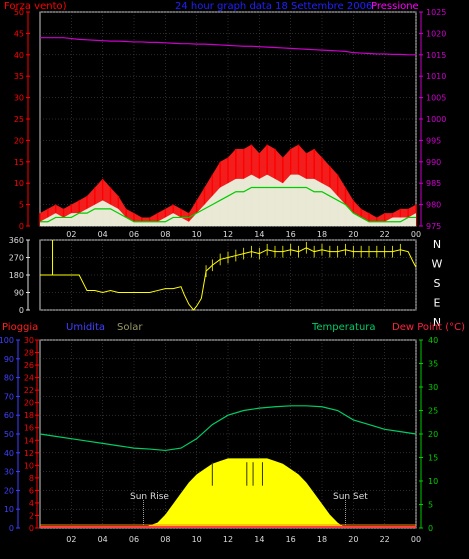  I want to click on rain-tick-label: 2, so click(31, 515).